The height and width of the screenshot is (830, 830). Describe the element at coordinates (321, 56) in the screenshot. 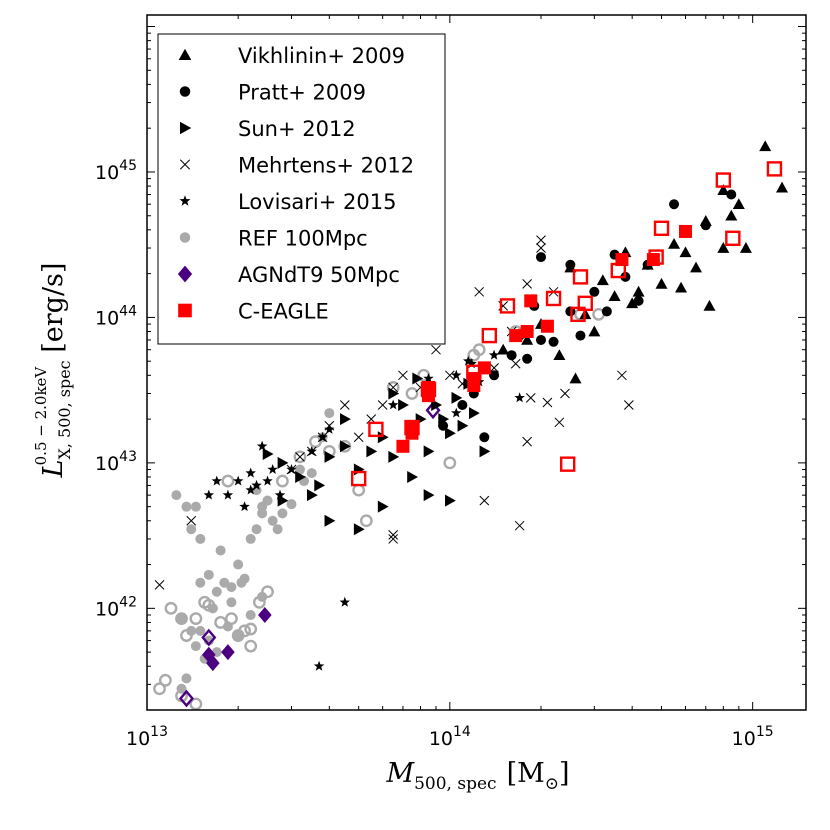

I see `legend-label: Vikhlinin+ 2009` at that location.